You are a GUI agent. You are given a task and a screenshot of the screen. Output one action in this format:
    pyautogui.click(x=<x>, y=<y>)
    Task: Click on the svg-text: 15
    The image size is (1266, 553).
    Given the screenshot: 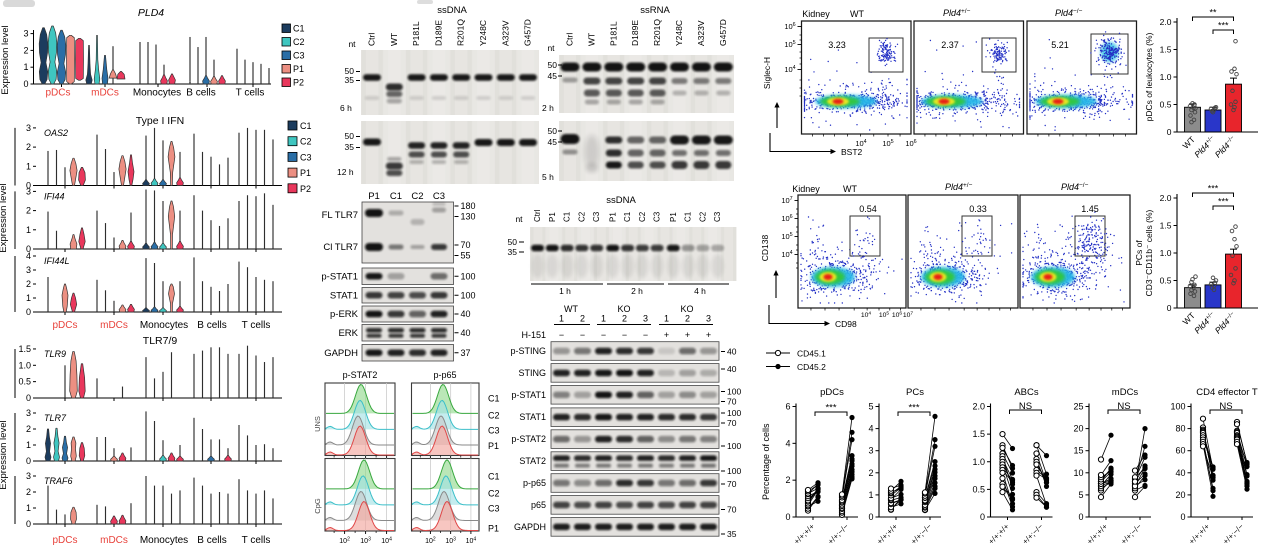 What is the action you would take?
    pyautogui.click(x=1078, y=451)
    